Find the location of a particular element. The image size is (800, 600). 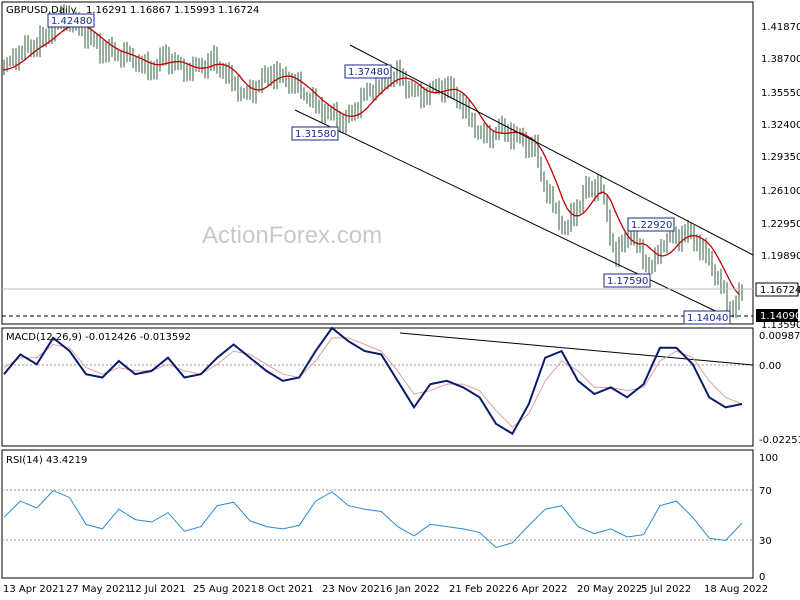

macd-tick: 0.00 is located at coordinates (770, 366).